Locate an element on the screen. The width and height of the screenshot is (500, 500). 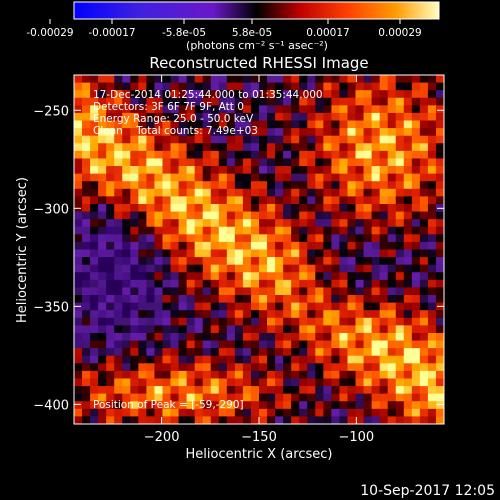
footer-timestamp: 10-Sep-2017 12:05 is located at coordinates (427, 491).